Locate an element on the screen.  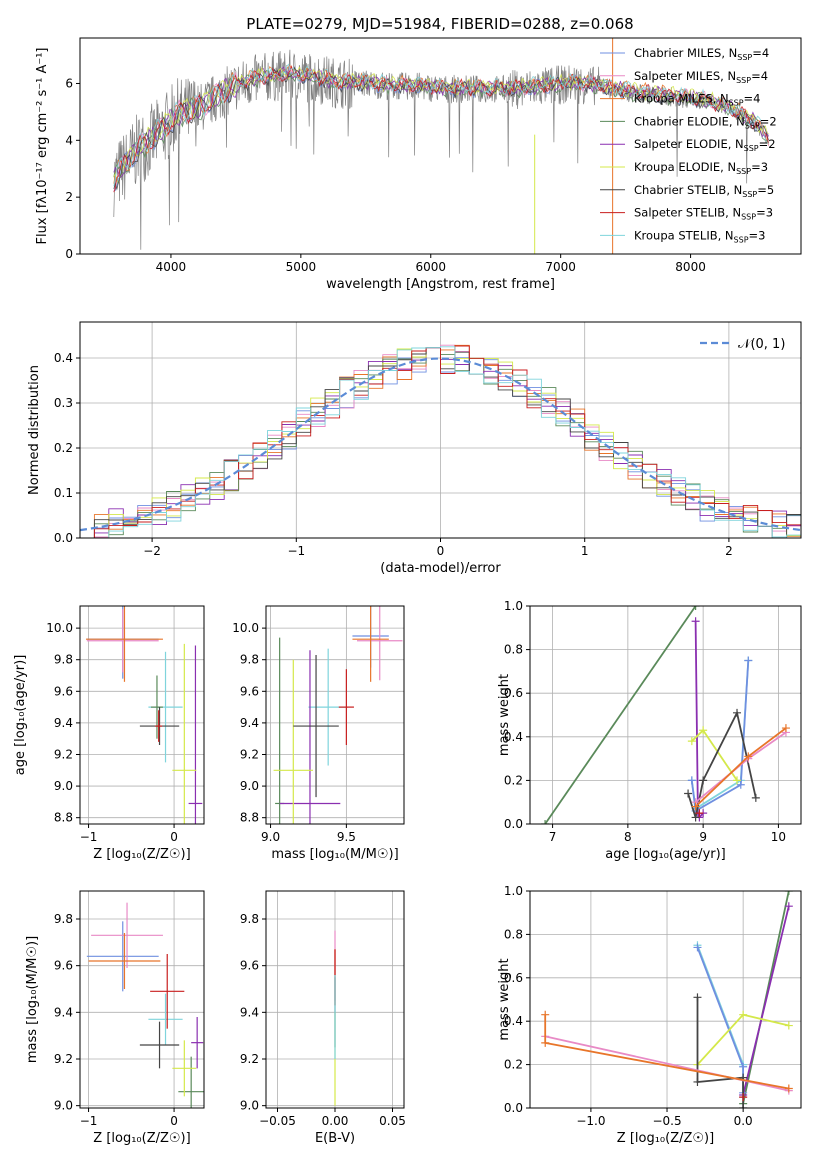
residuals-ytick-label: 0.1 is located at coordinates (63, 493).